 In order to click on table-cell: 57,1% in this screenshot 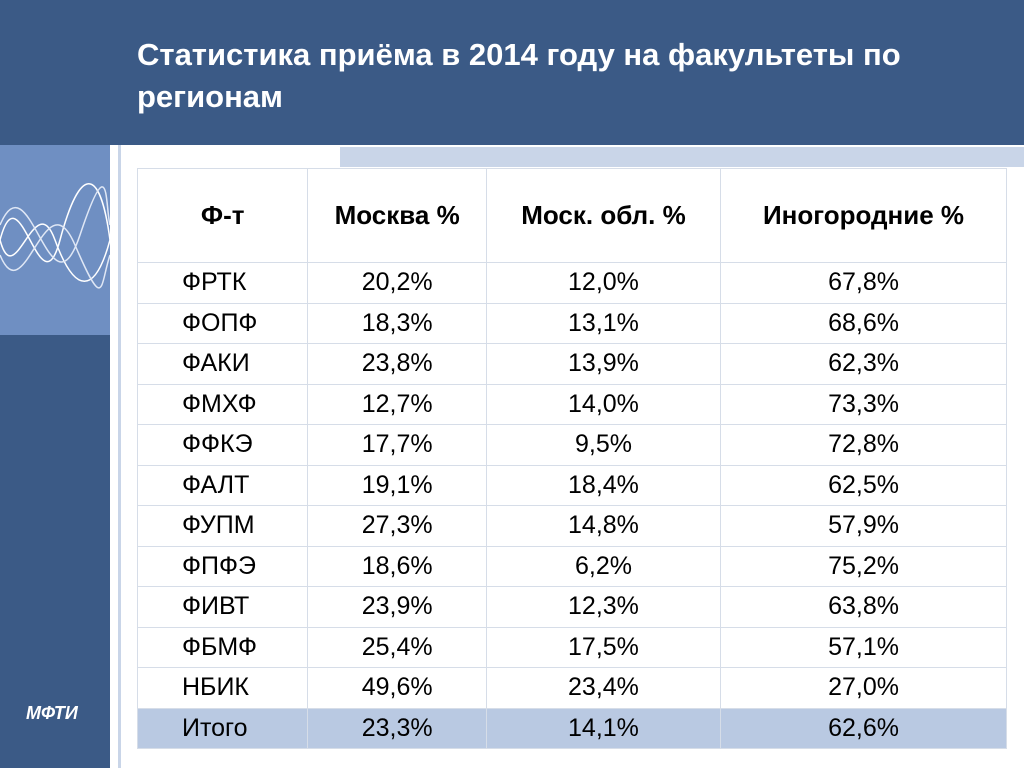, I will do `click(863, 647)`.